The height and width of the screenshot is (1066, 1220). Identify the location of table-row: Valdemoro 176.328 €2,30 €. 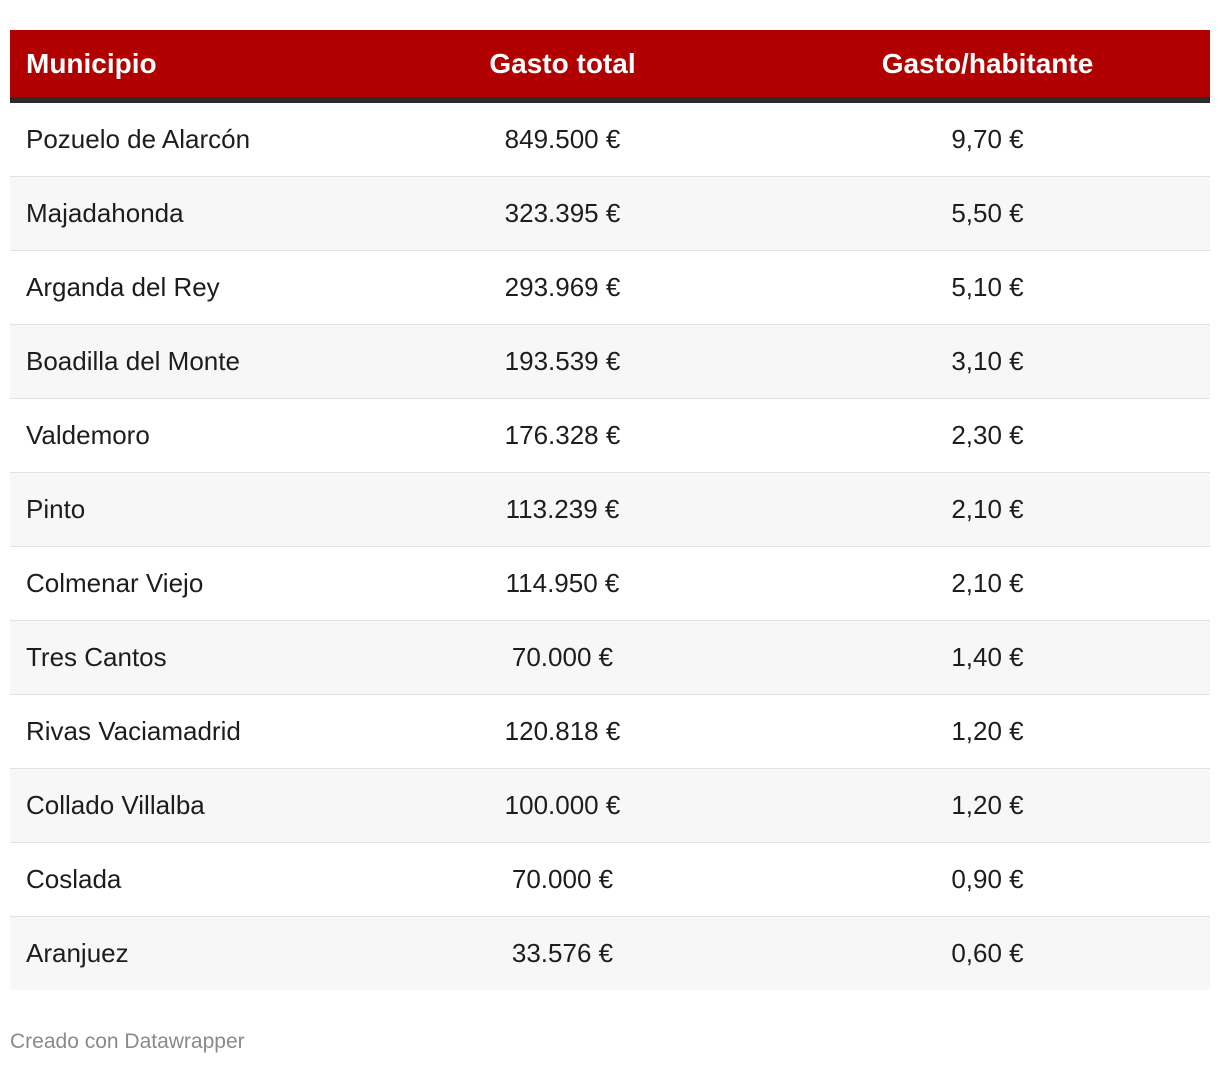
(610, 435).